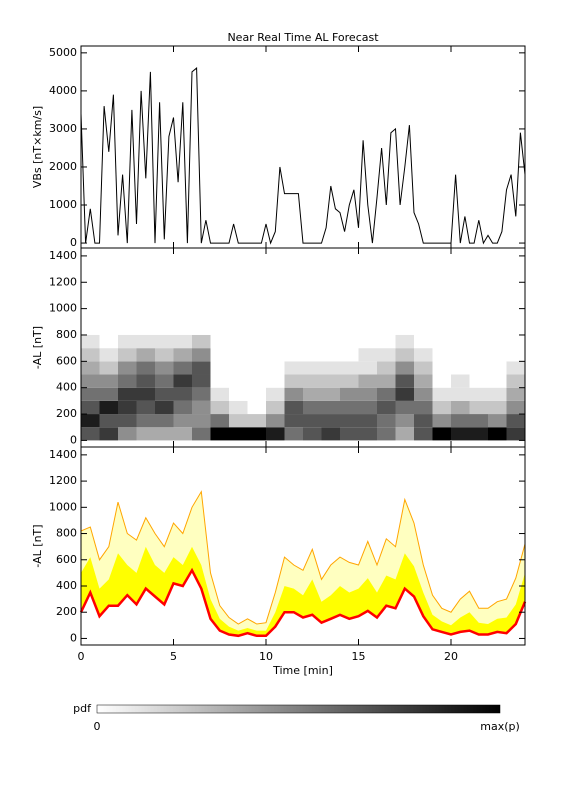 Image resolution: width=576 pixels, height=792 pixels. What do you see at coordinates (63, 454) in the screenshot?
I see `y-tick-label: 1400` at bounding box center [63, 454].